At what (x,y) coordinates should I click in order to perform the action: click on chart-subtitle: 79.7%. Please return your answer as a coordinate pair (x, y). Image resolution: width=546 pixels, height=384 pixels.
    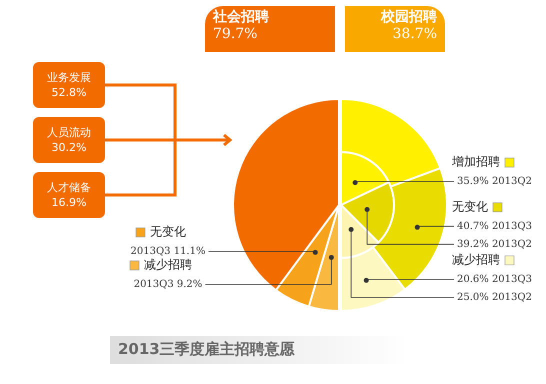
    Looking at the image, I should click on (235, 34).